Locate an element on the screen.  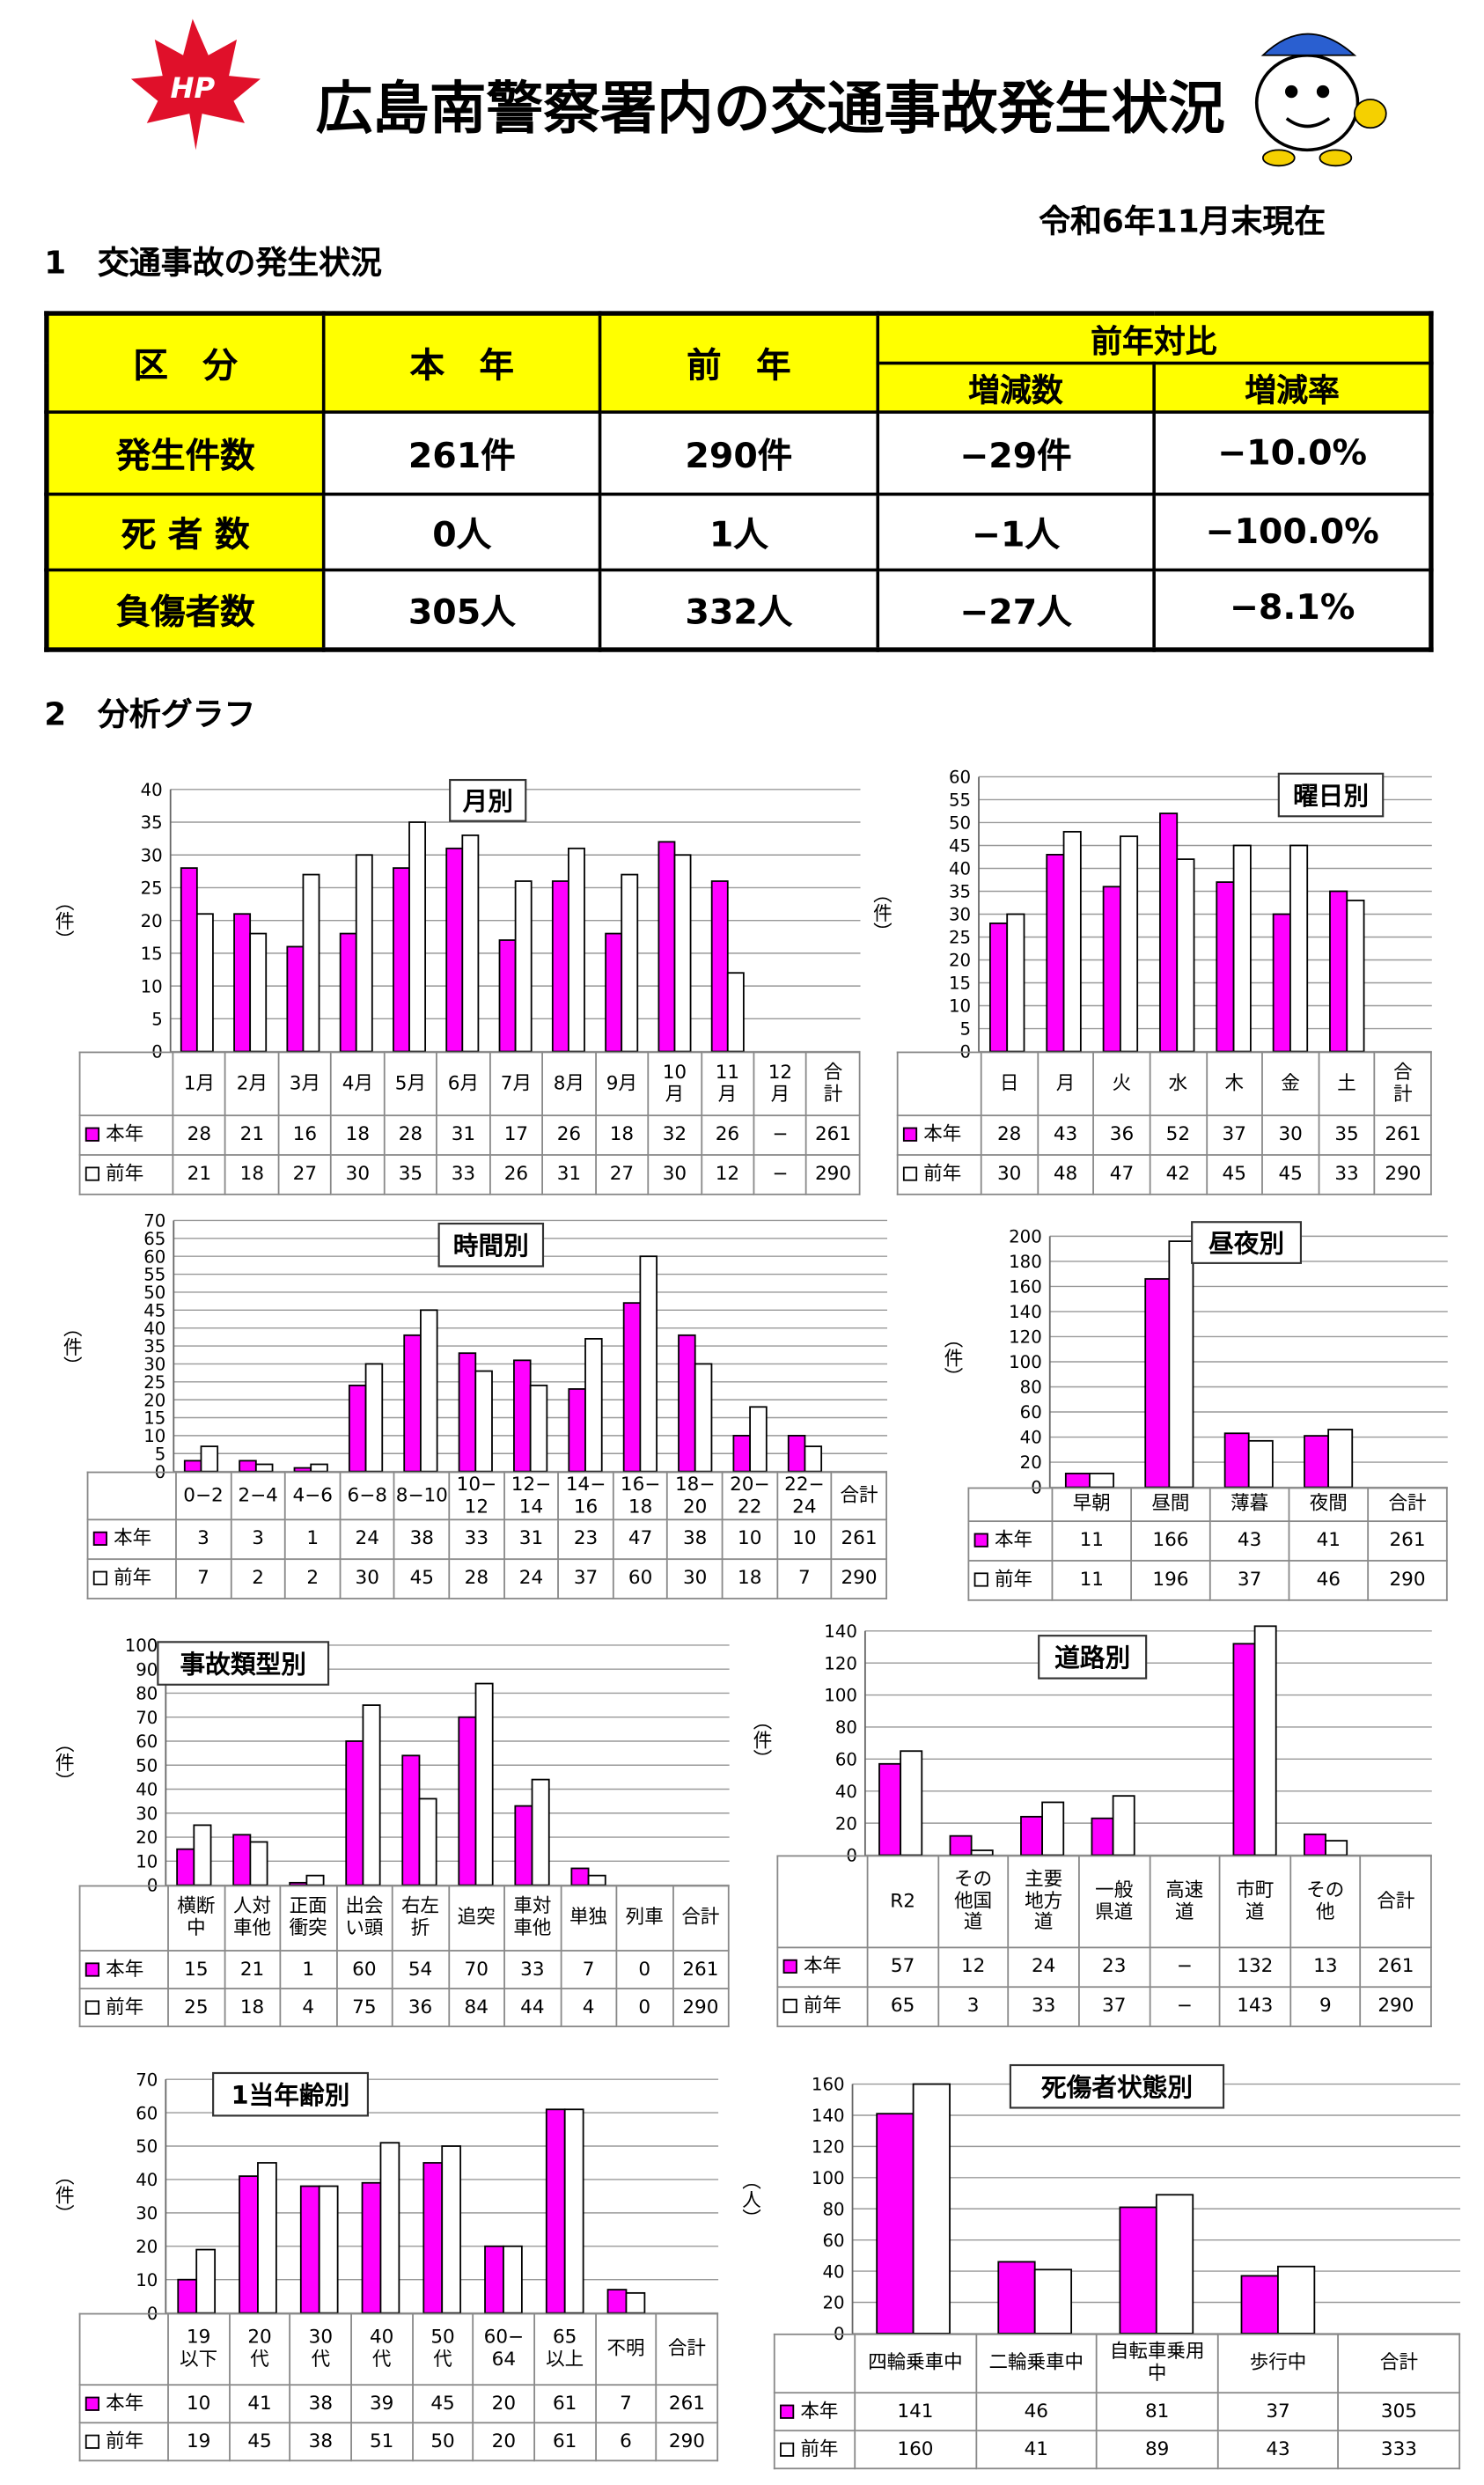
x-tick-label: 火 is located at coordinates (1122, 1084).